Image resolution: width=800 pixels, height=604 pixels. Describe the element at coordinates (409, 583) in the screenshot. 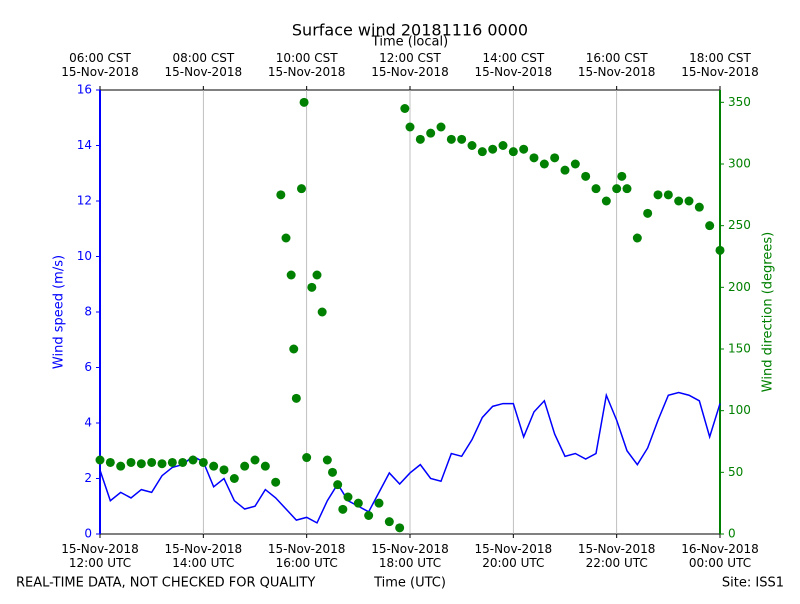

I see `x-axis-label: Time (UTC)` at that location.